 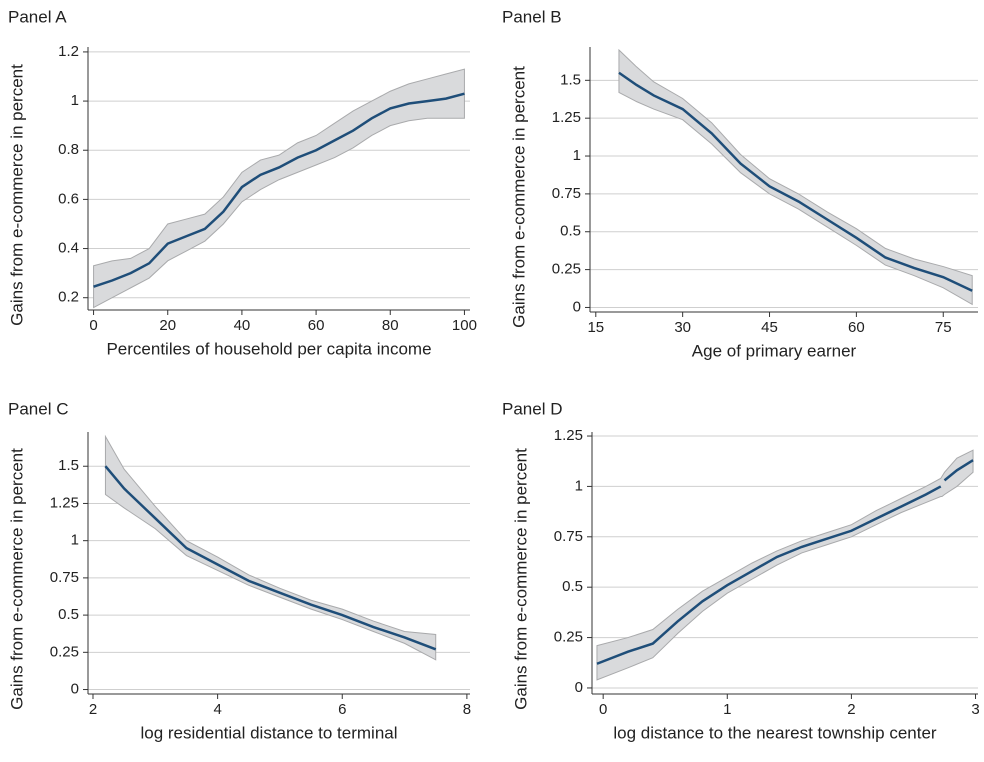 I want to click on x-axis-label: Age of primary earner, so click(x=774, y=350).